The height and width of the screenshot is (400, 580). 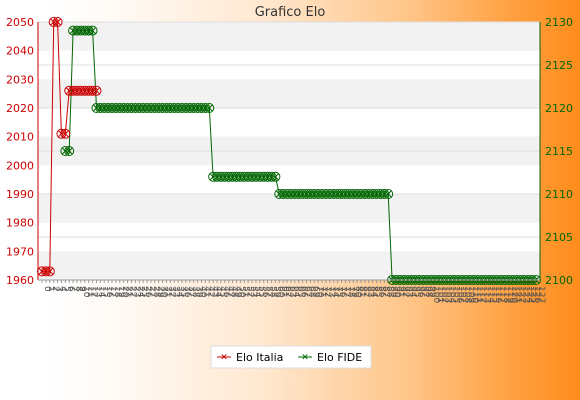 I want to click on x-tick-label: 123, so click(x=525, y=294).